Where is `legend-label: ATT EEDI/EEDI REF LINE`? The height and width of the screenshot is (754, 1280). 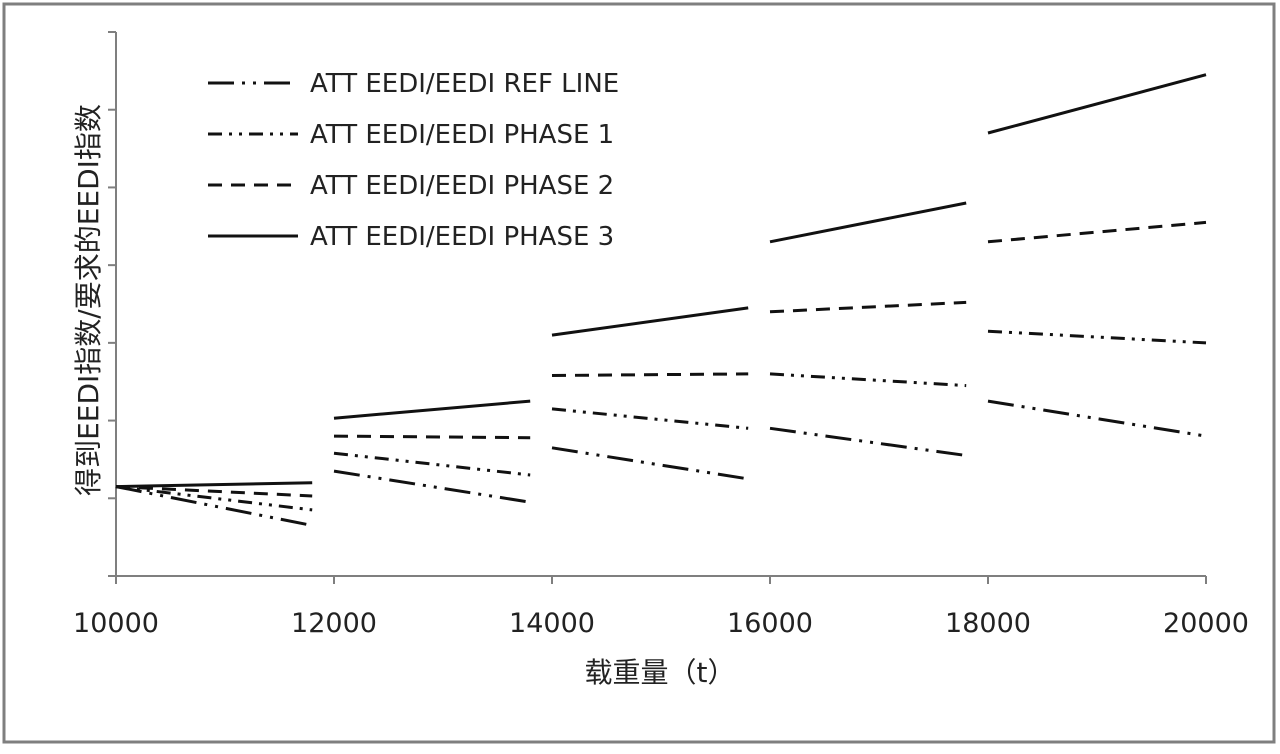
legend-label: ATT EEDI/EEDI REF LINE is located at coordinates (464, 84).